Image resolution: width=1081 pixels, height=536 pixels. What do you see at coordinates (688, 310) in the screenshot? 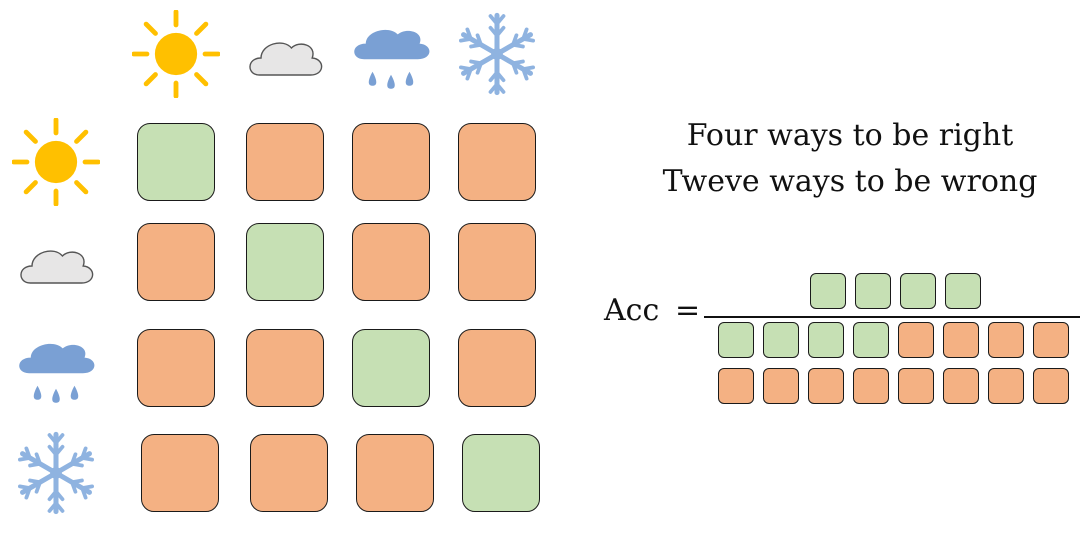
I see `equals-sign: =` at bounding box center [688, 310].